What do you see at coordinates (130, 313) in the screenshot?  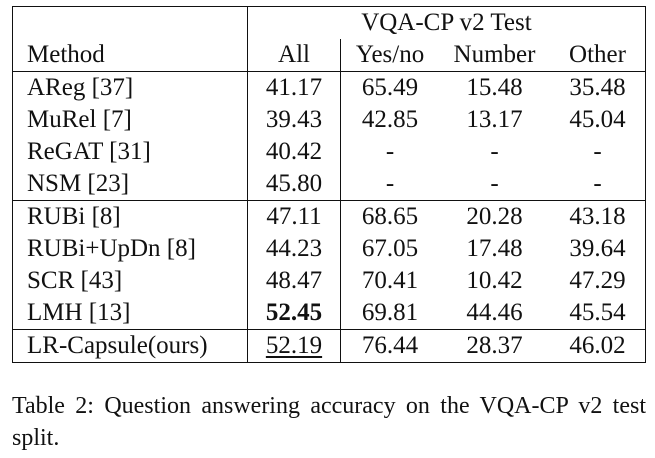 I see `method-cell: LMH [13]` at bounding box center [130, 313].